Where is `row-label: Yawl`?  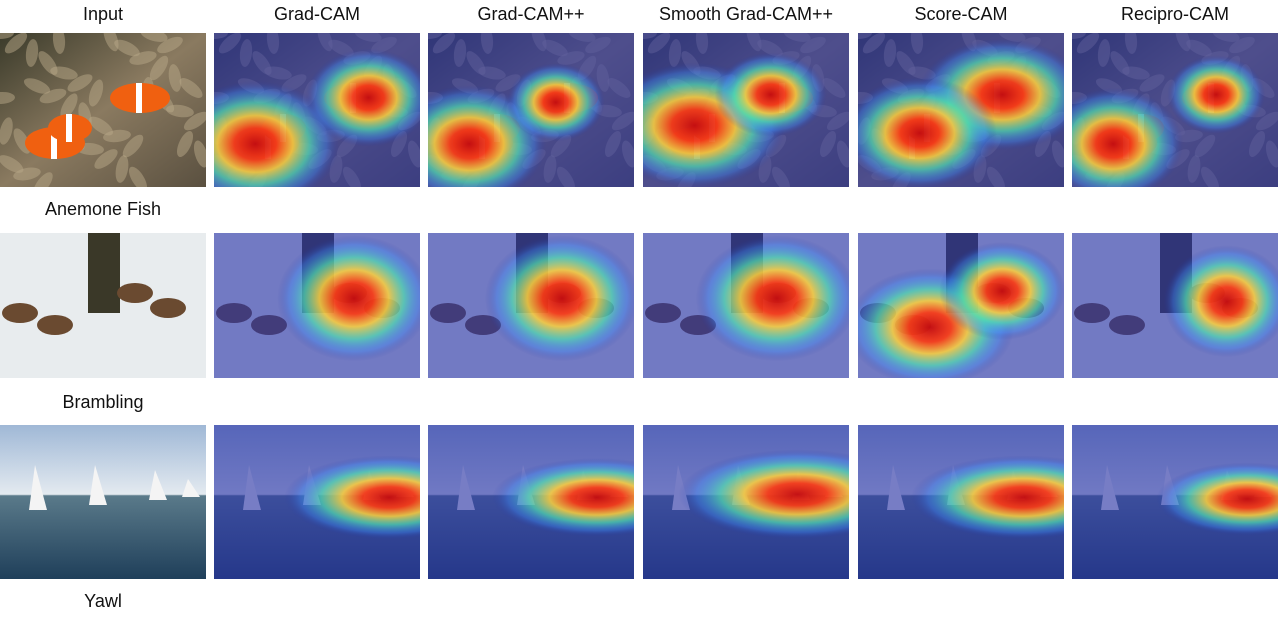
row-label: Yawl is located at coordinates (103, 601).